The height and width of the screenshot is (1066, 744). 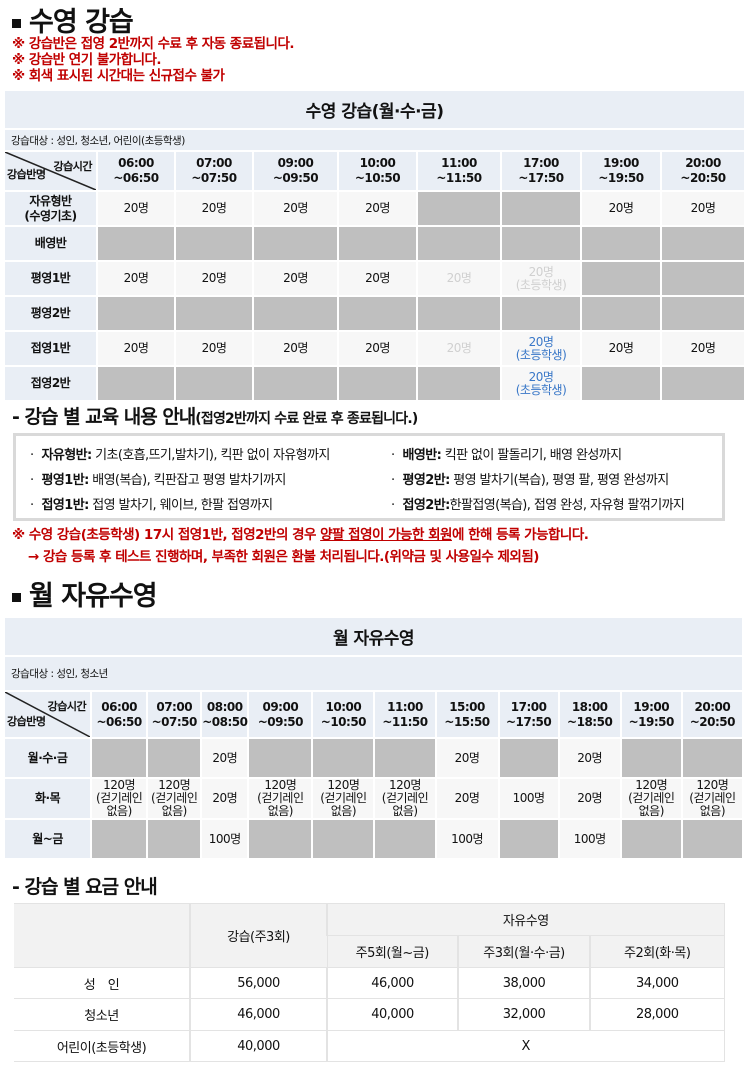 I want to click on curriculum-class: 자유형반:, so click(x=67, y=455).